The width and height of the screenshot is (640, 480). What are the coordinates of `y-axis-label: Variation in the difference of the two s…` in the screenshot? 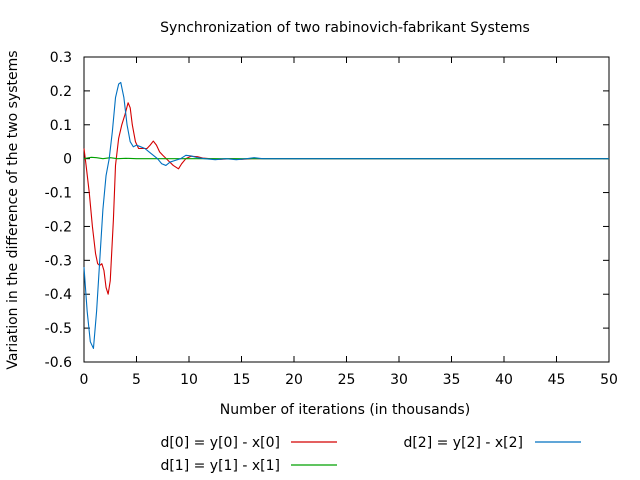 It's located at (13, 209).